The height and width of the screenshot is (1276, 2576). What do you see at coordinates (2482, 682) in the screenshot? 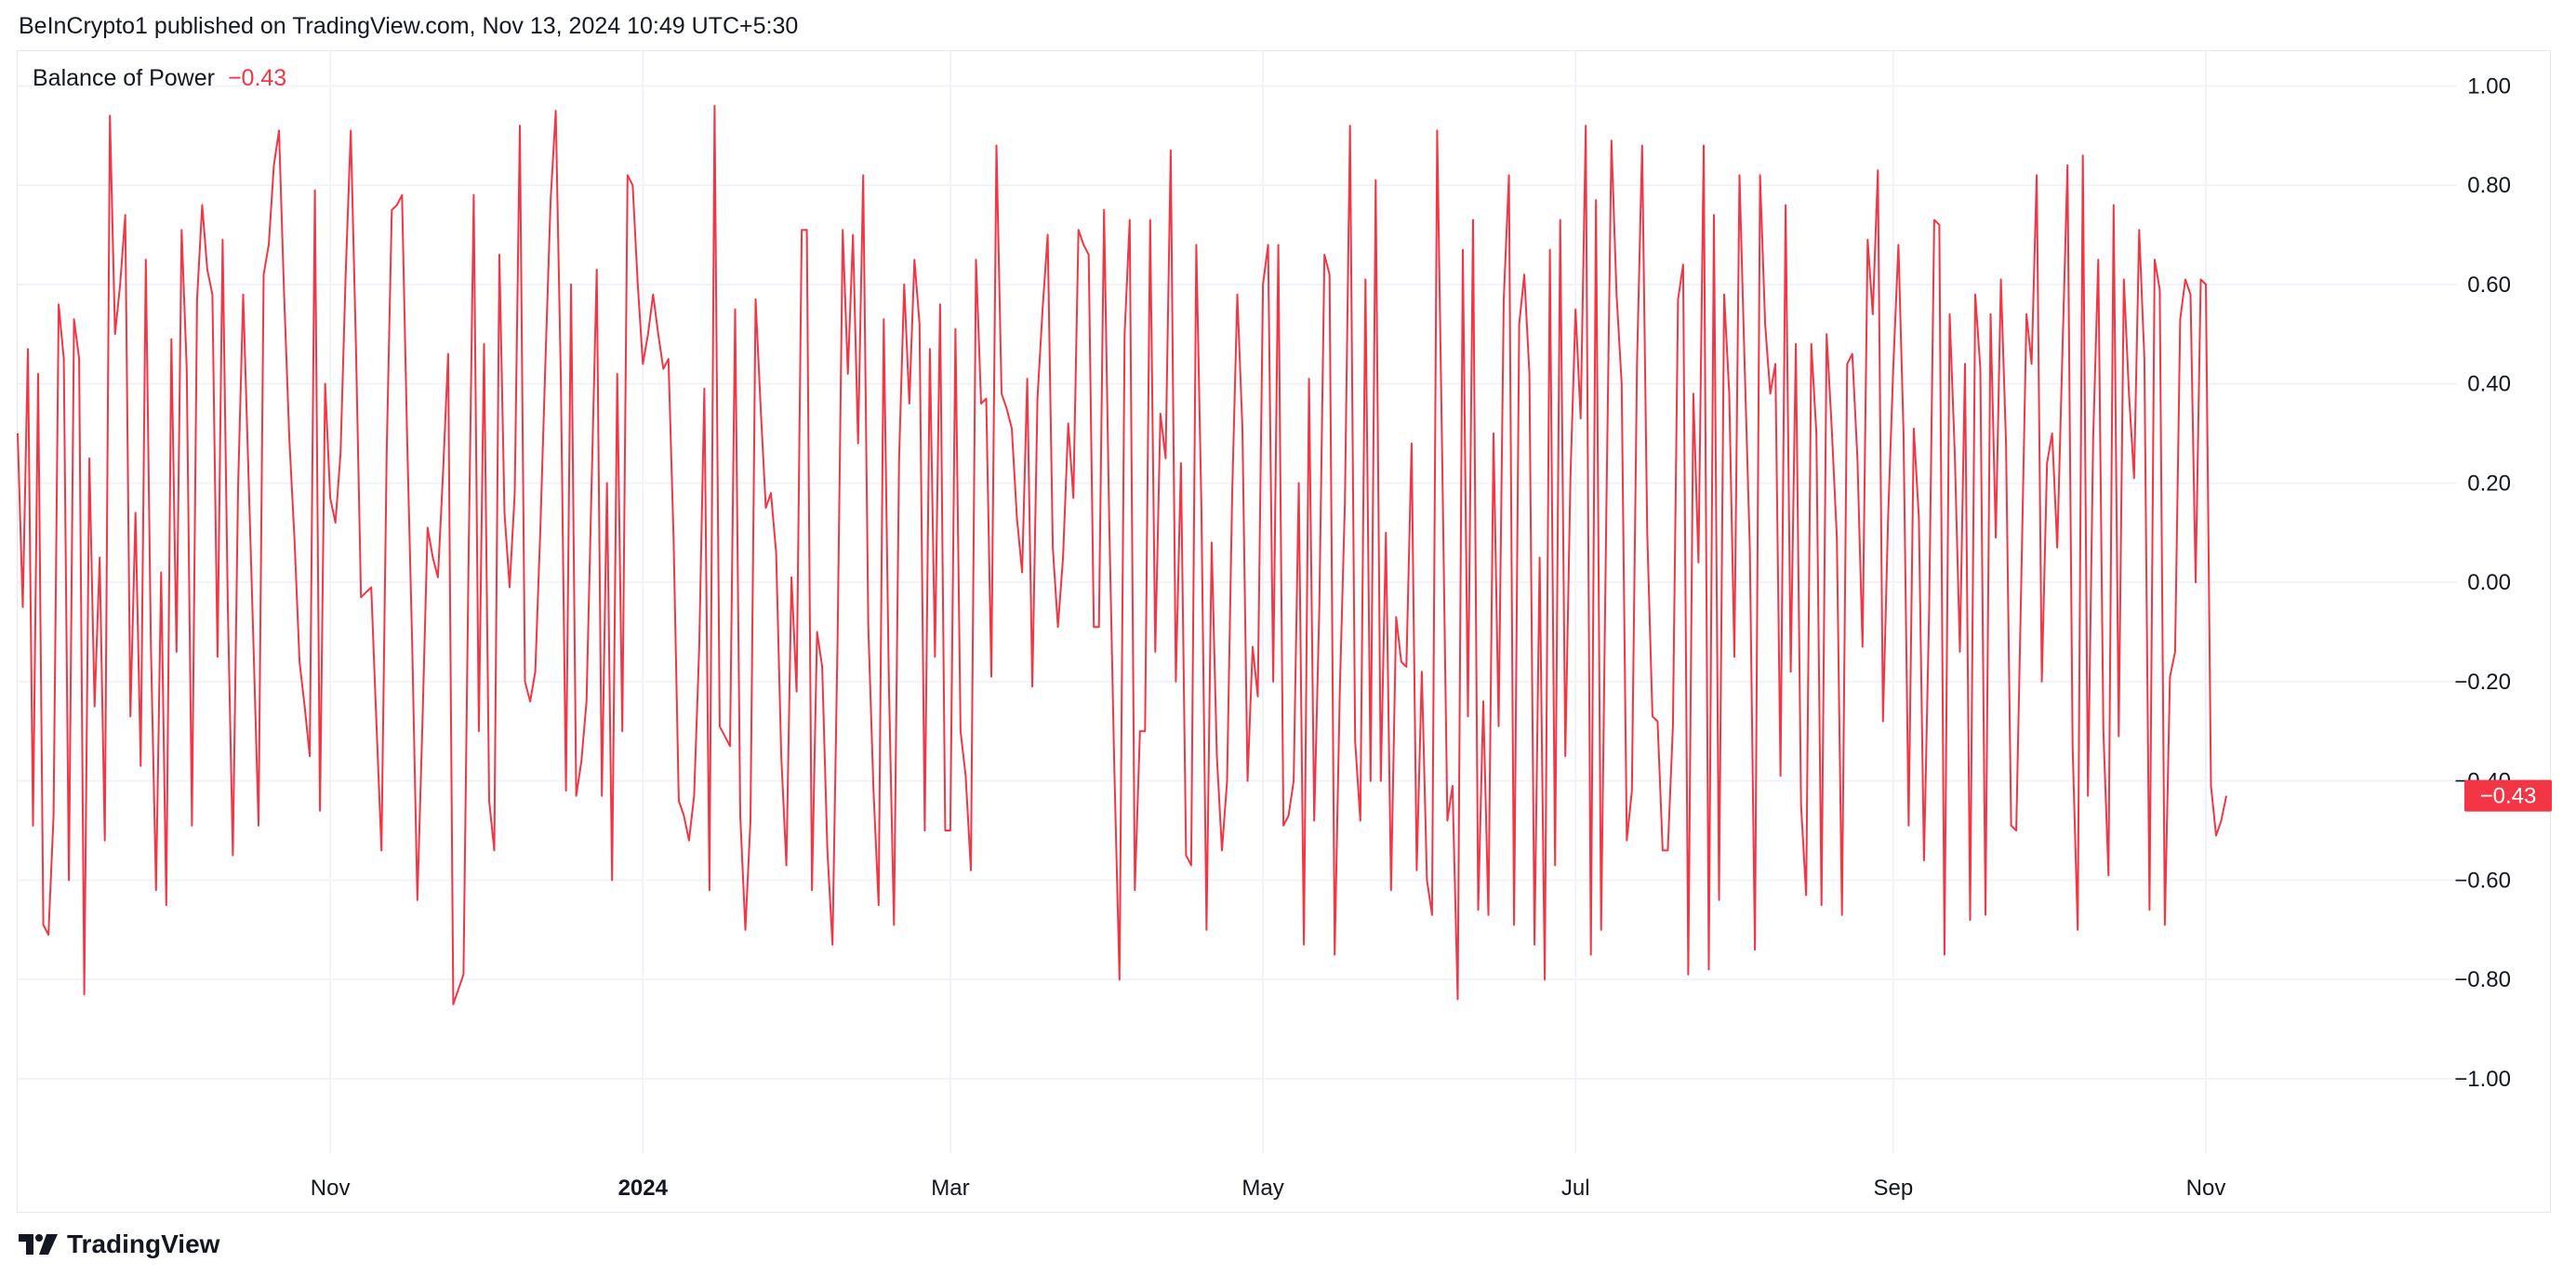
I see `y-tick-label: −0.20` at bounding box center [2482, 682].